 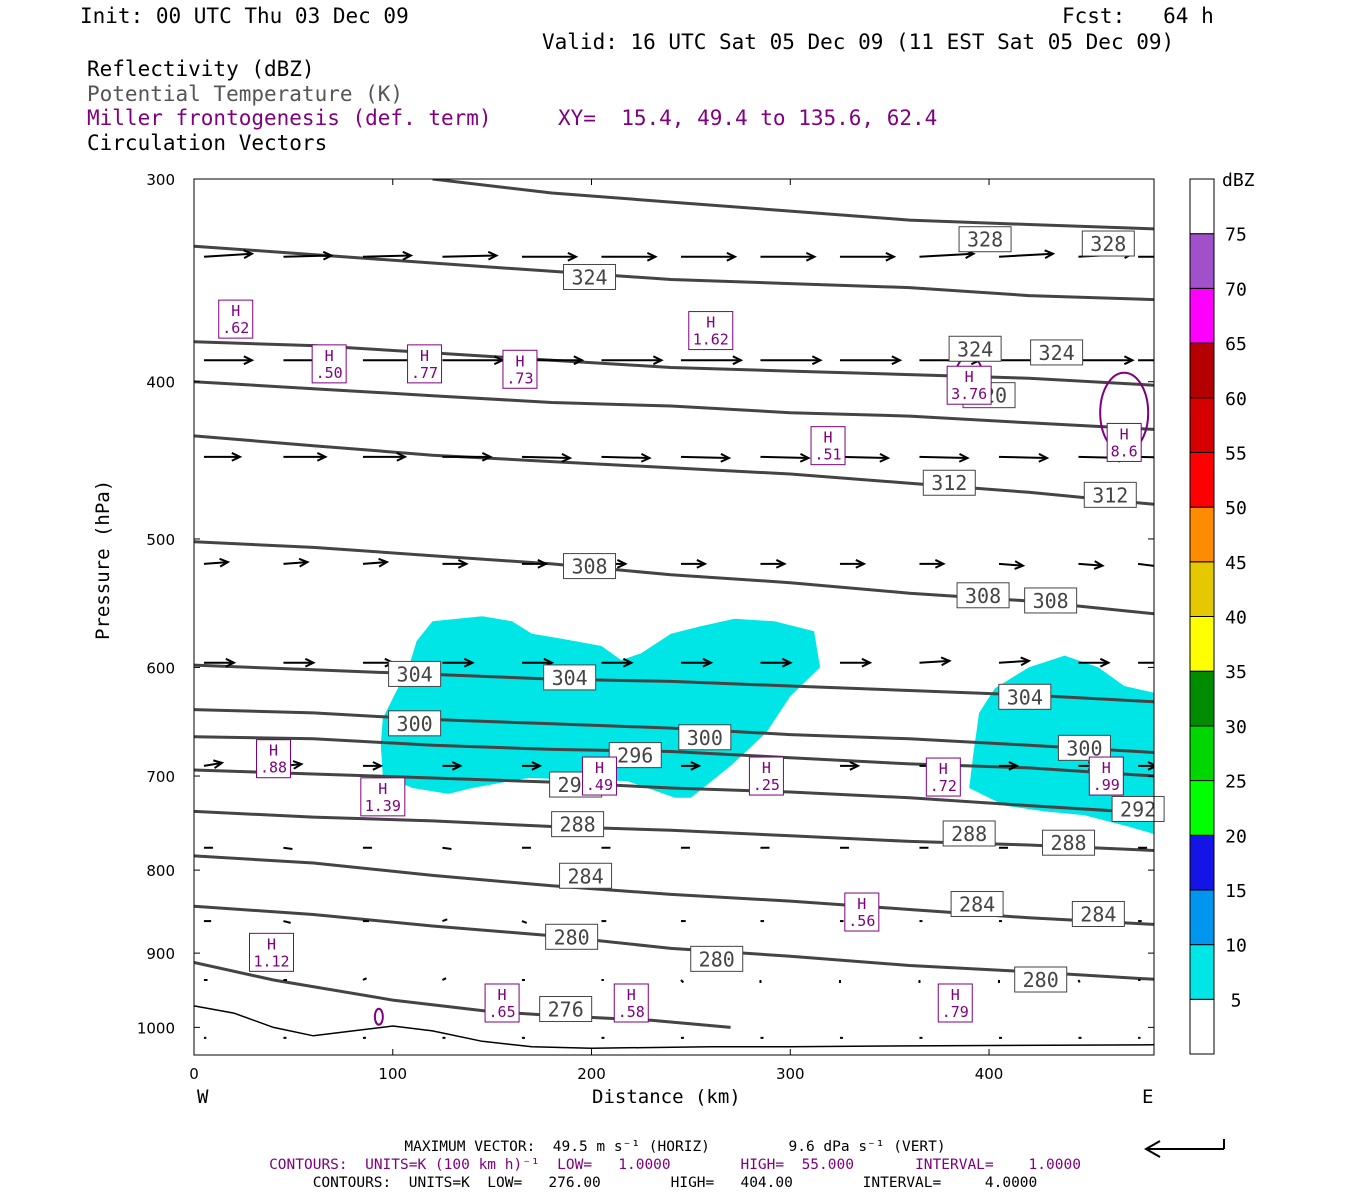 What do you see at coordinates (578, 825) in the screenshot?
I see `theta-label: 288` at bounding box center [578, 825].